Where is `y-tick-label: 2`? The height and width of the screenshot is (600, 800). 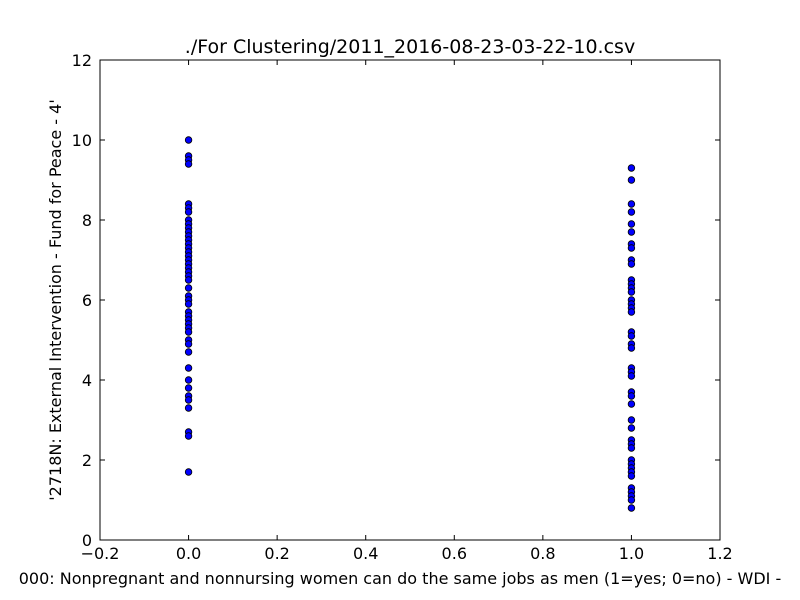 y-tick-label: 2 is located at coordinates (87, 460).